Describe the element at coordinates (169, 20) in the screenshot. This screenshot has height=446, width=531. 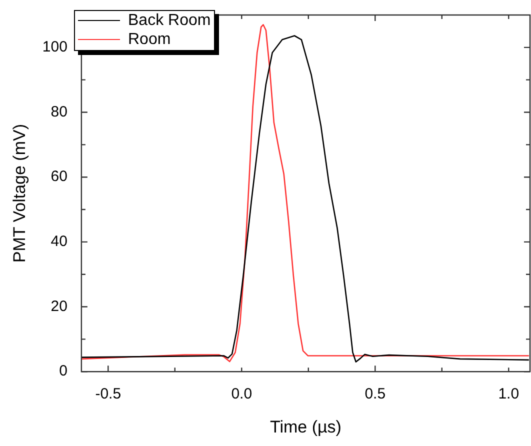
I see `legend-label: Back Room` at that location.